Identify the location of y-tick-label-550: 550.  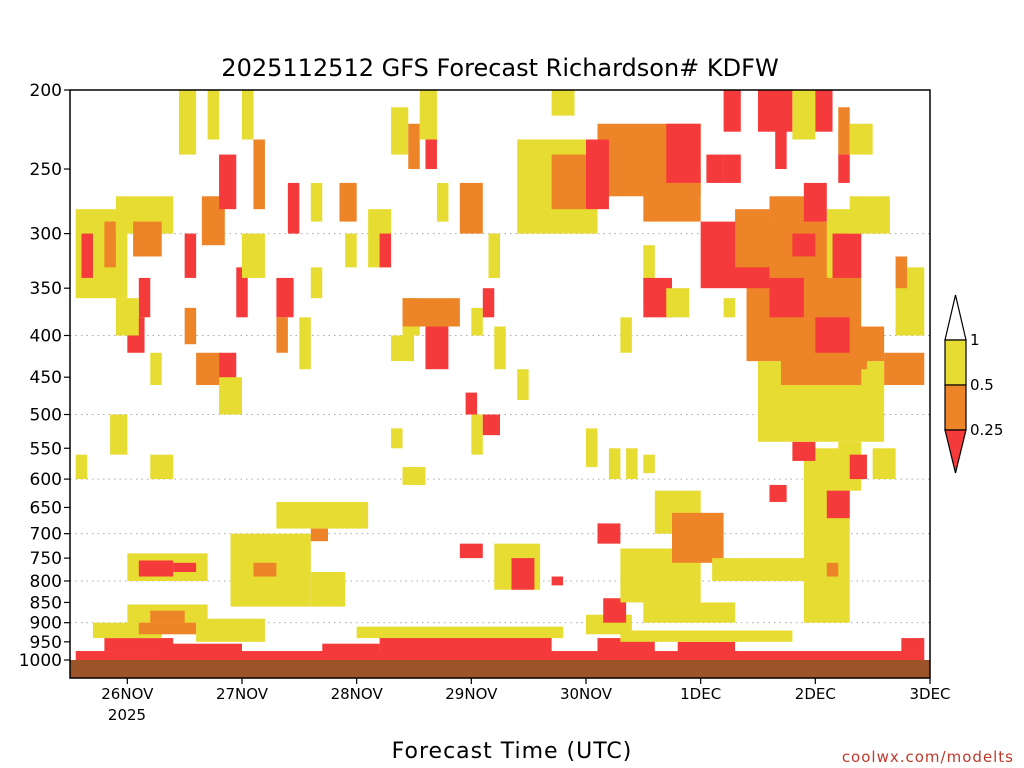
(46, 449).